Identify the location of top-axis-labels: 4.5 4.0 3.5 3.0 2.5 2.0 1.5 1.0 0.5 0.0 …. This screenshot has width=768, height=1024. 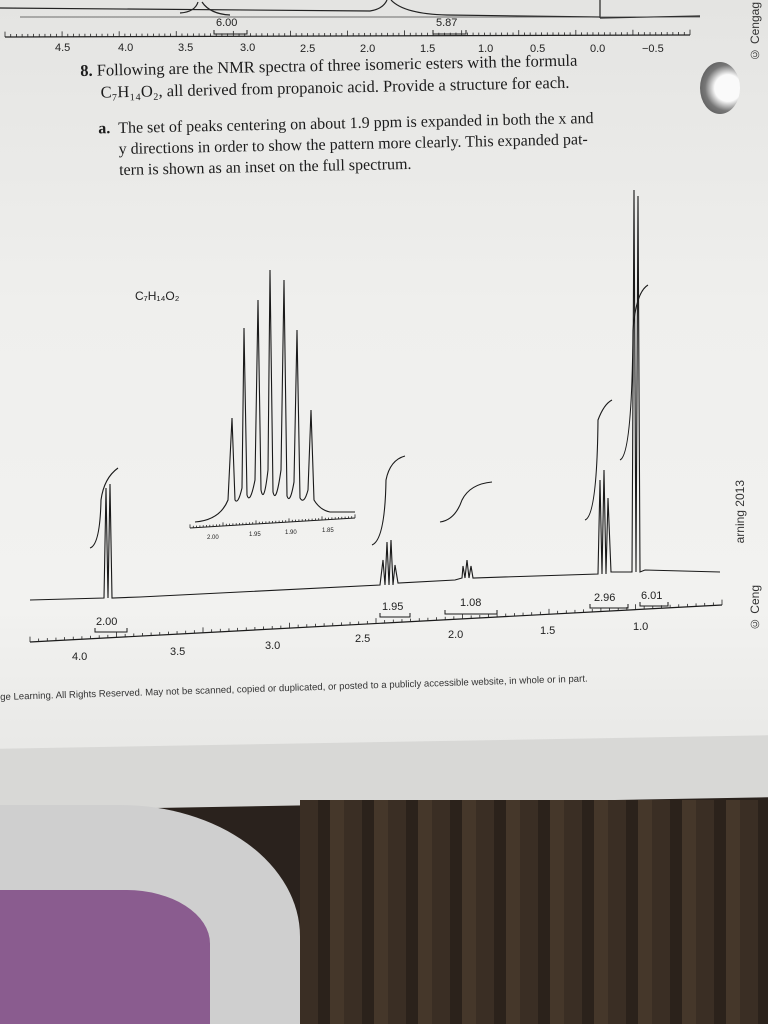
(359, 48).